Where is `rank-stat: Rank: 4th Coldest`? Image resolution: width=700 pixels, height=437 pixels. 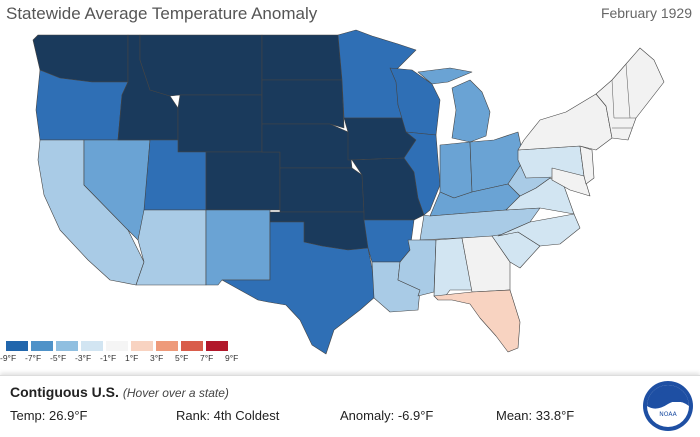 rank-stat: Rank: 4th Coldest is located at coordinates (228, 415).